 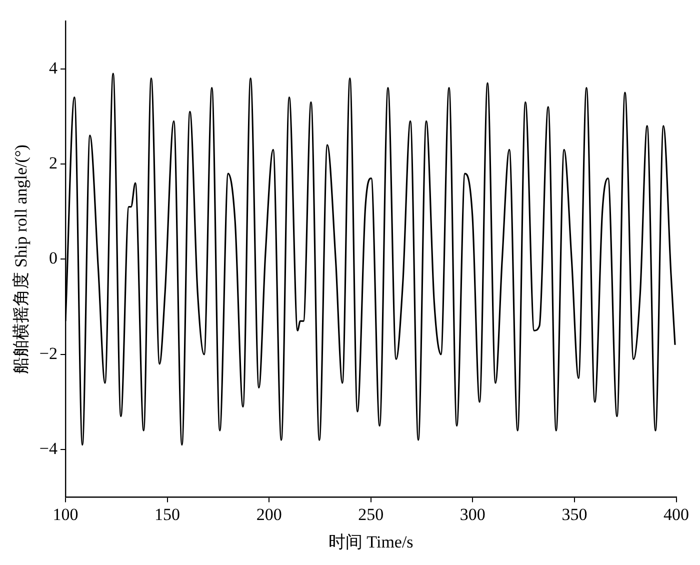 I want to click on y-tick-label: 2, so click(x=53, y=162).